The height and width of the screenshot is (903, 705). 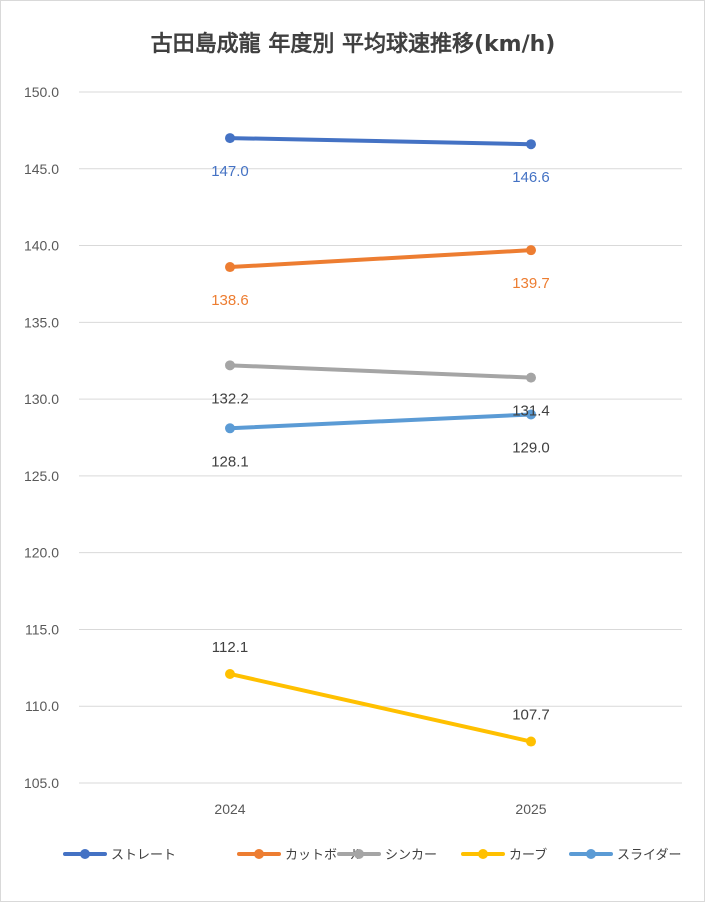 What do you see at coordinates (530, 809) in the screenshot?
I see `x-tick-label: 2025` at bounding box center [530, 809].